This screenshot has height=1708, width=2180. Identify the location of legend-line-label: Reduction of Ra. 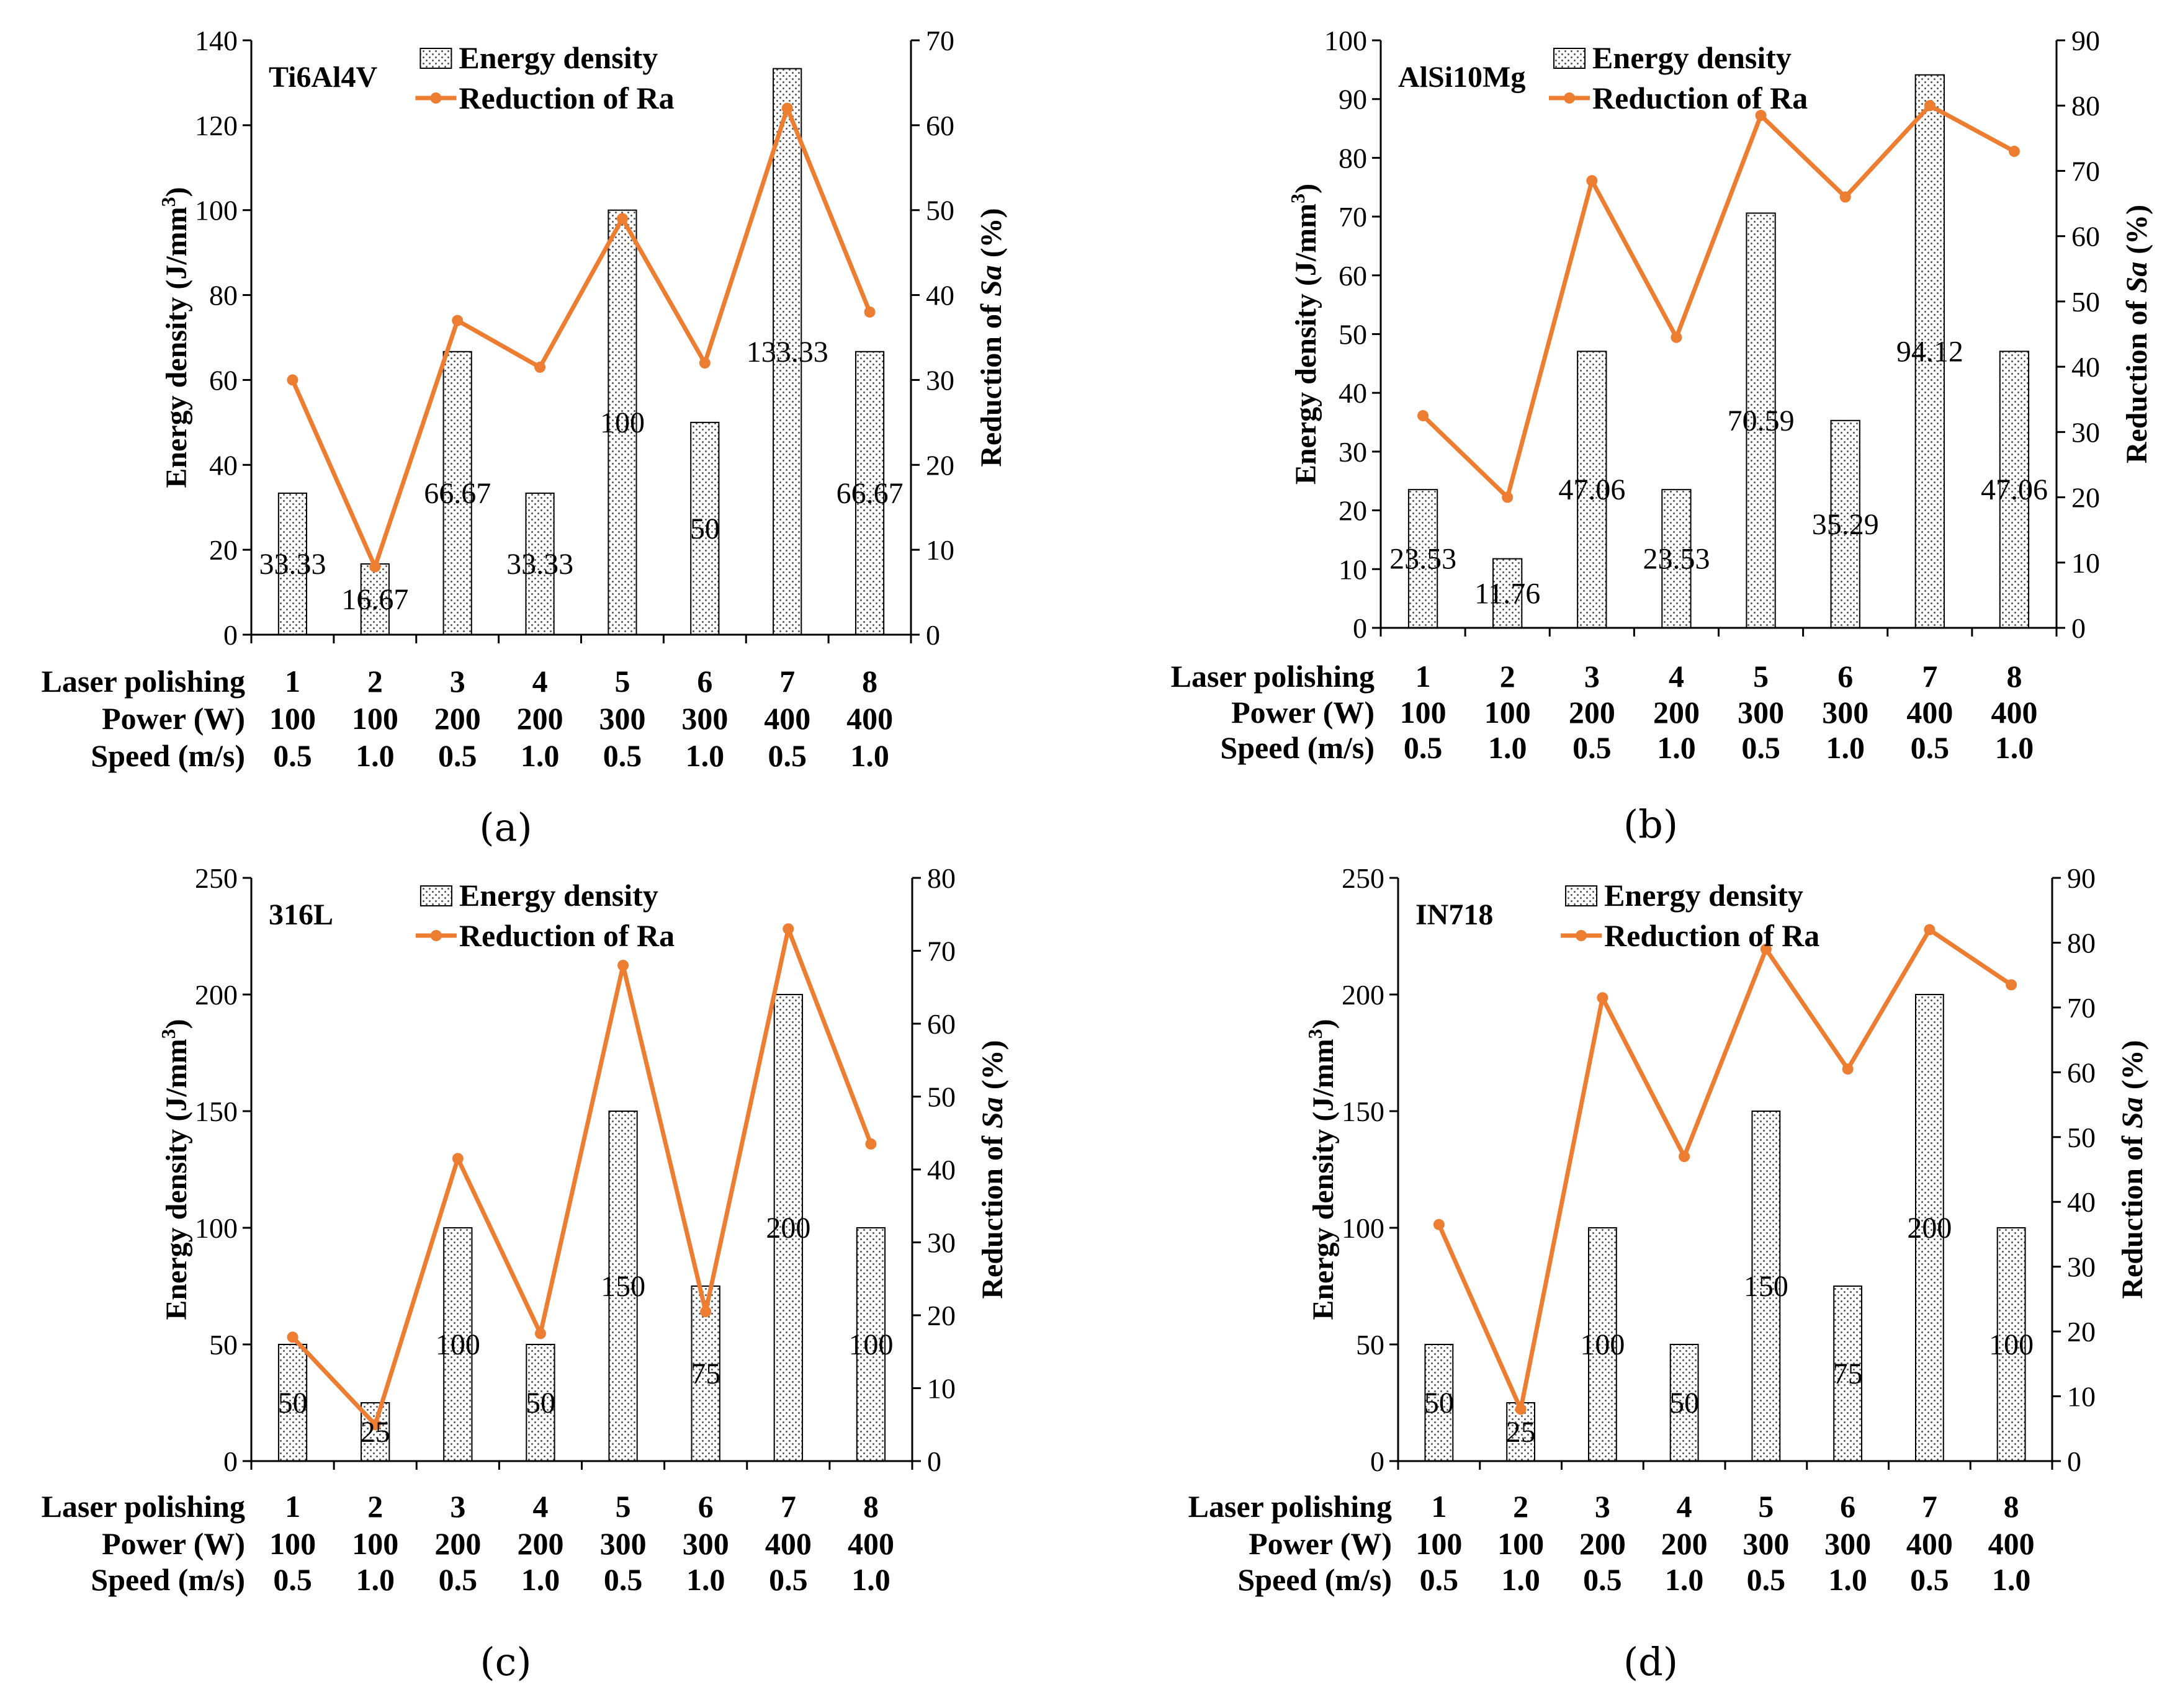
(566, 98).